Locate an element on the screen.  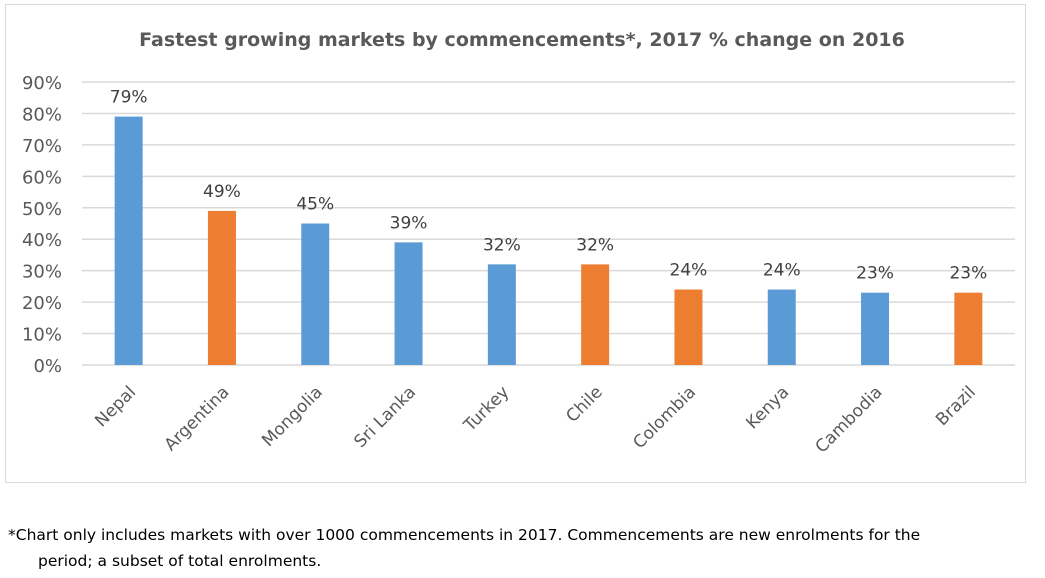
bar-mongolia is located at coordinates (315, 294).